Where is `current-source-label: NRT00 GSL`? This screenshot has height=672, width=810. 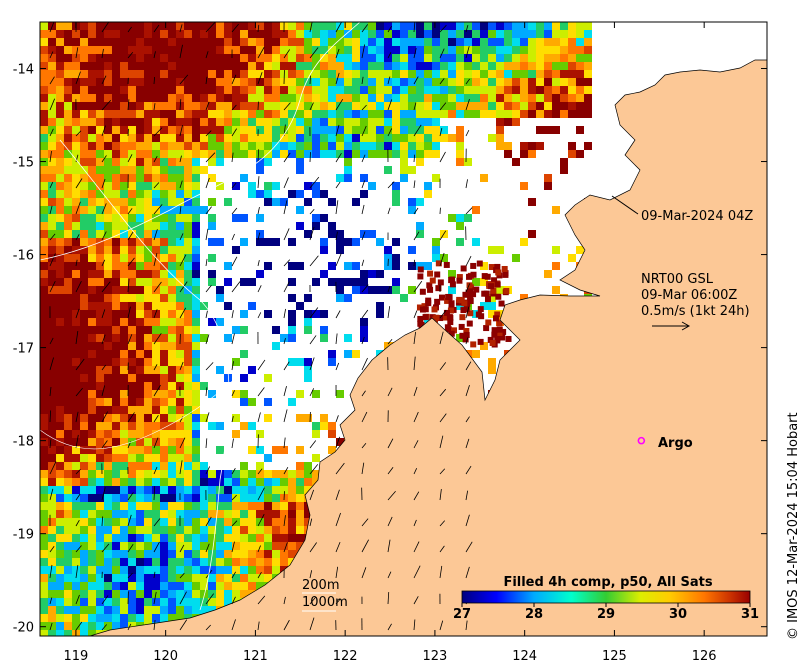
current-source-label: NRT00 GSL is located at coordinates (677, 279).